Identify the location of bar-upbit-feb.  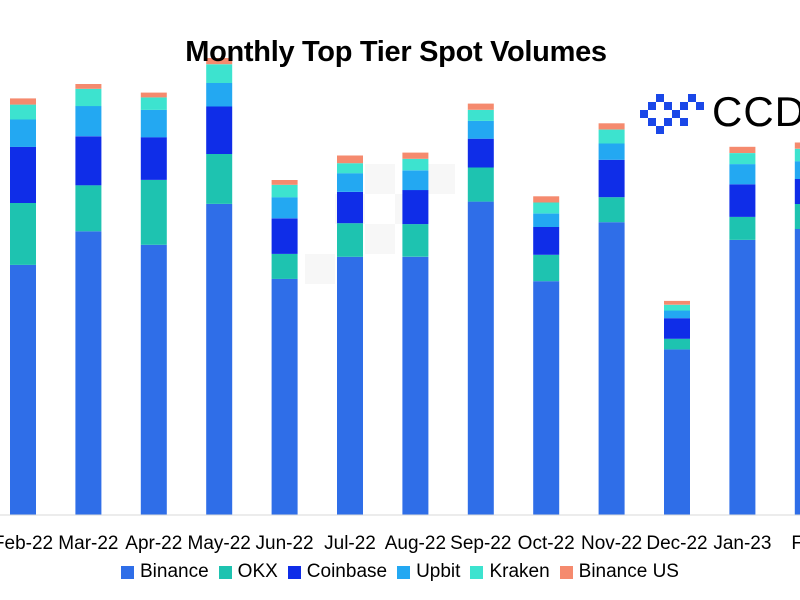
(797, 170).